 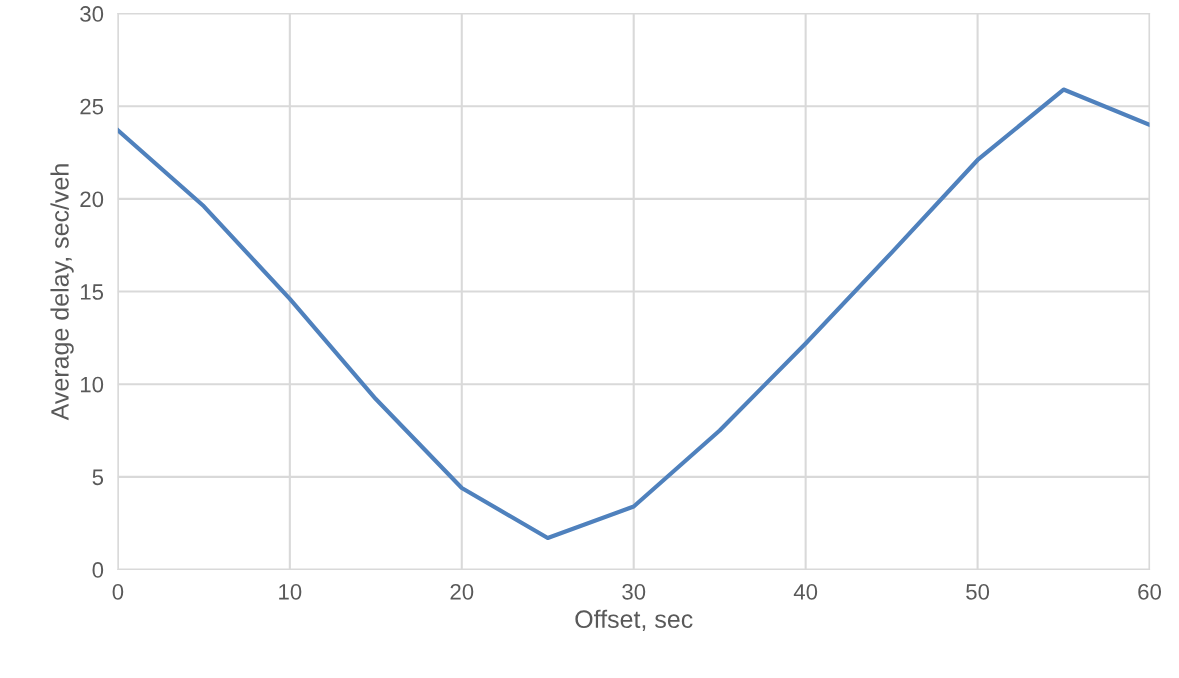 I want to click on y-tick-label: 10, so click(x=92, y=384).